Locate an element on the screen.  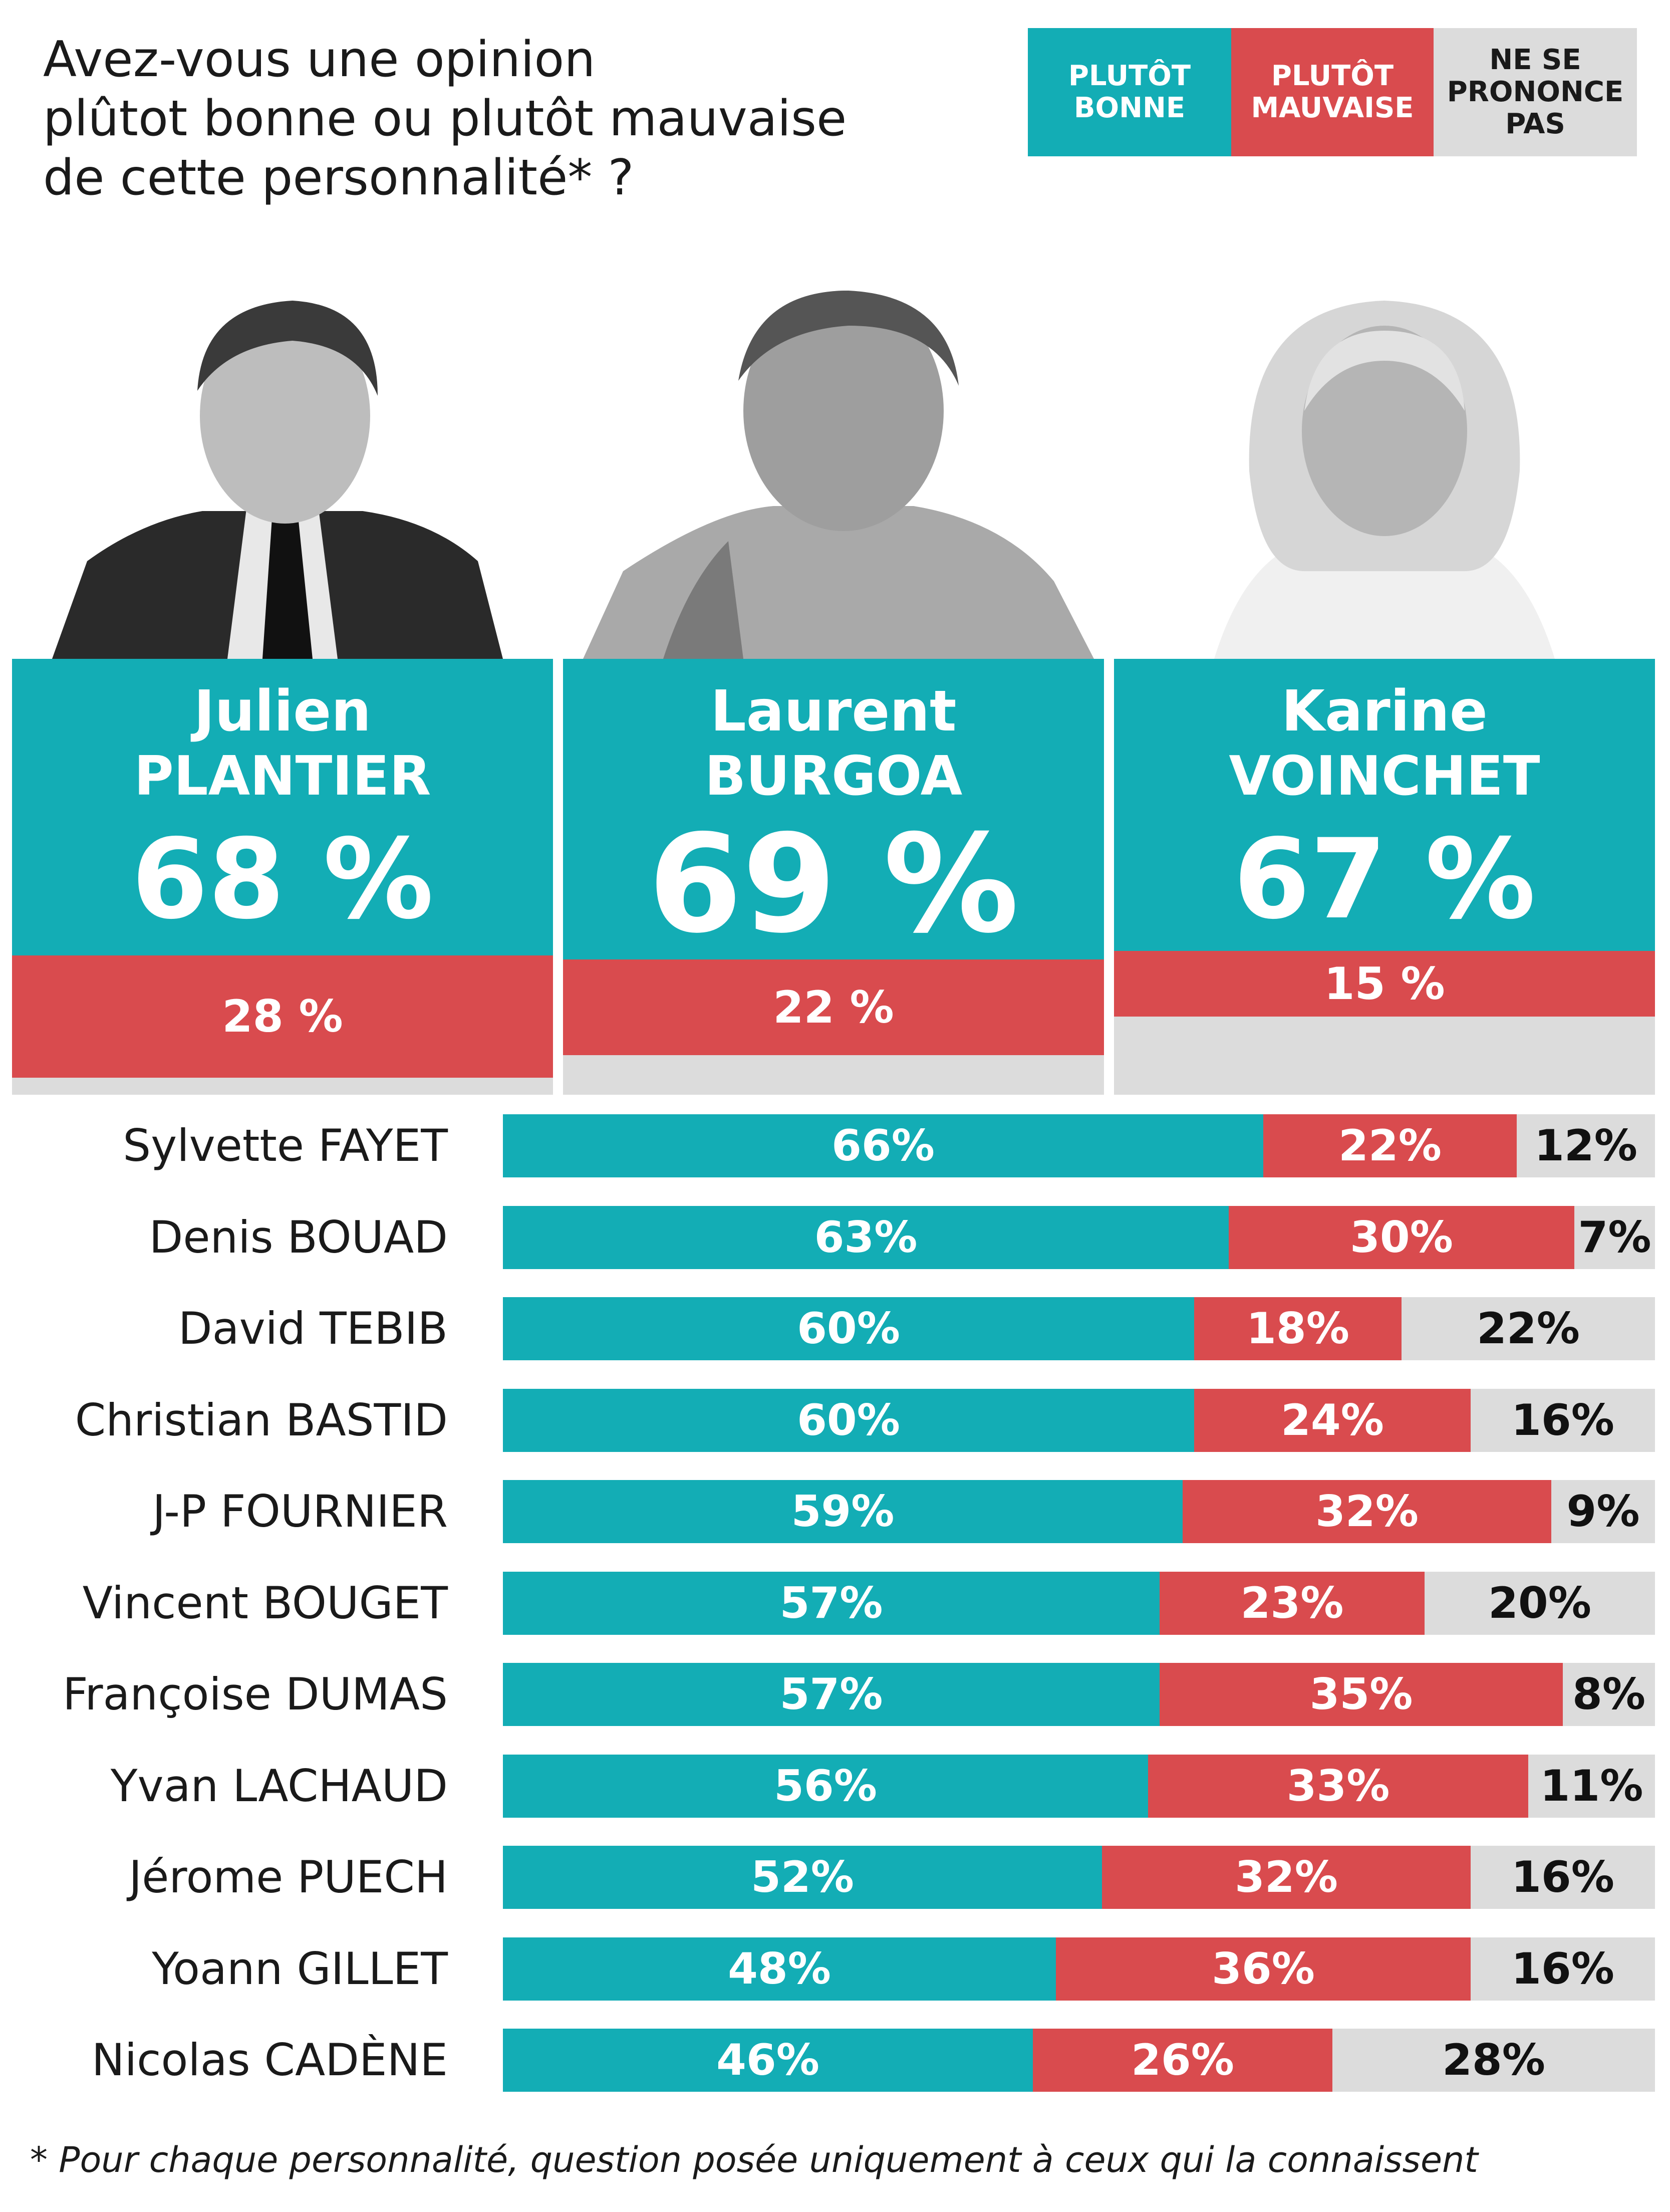
bar-row: Yoann GILLET 48% 36% 16% is located at coordinates (835, 1969).